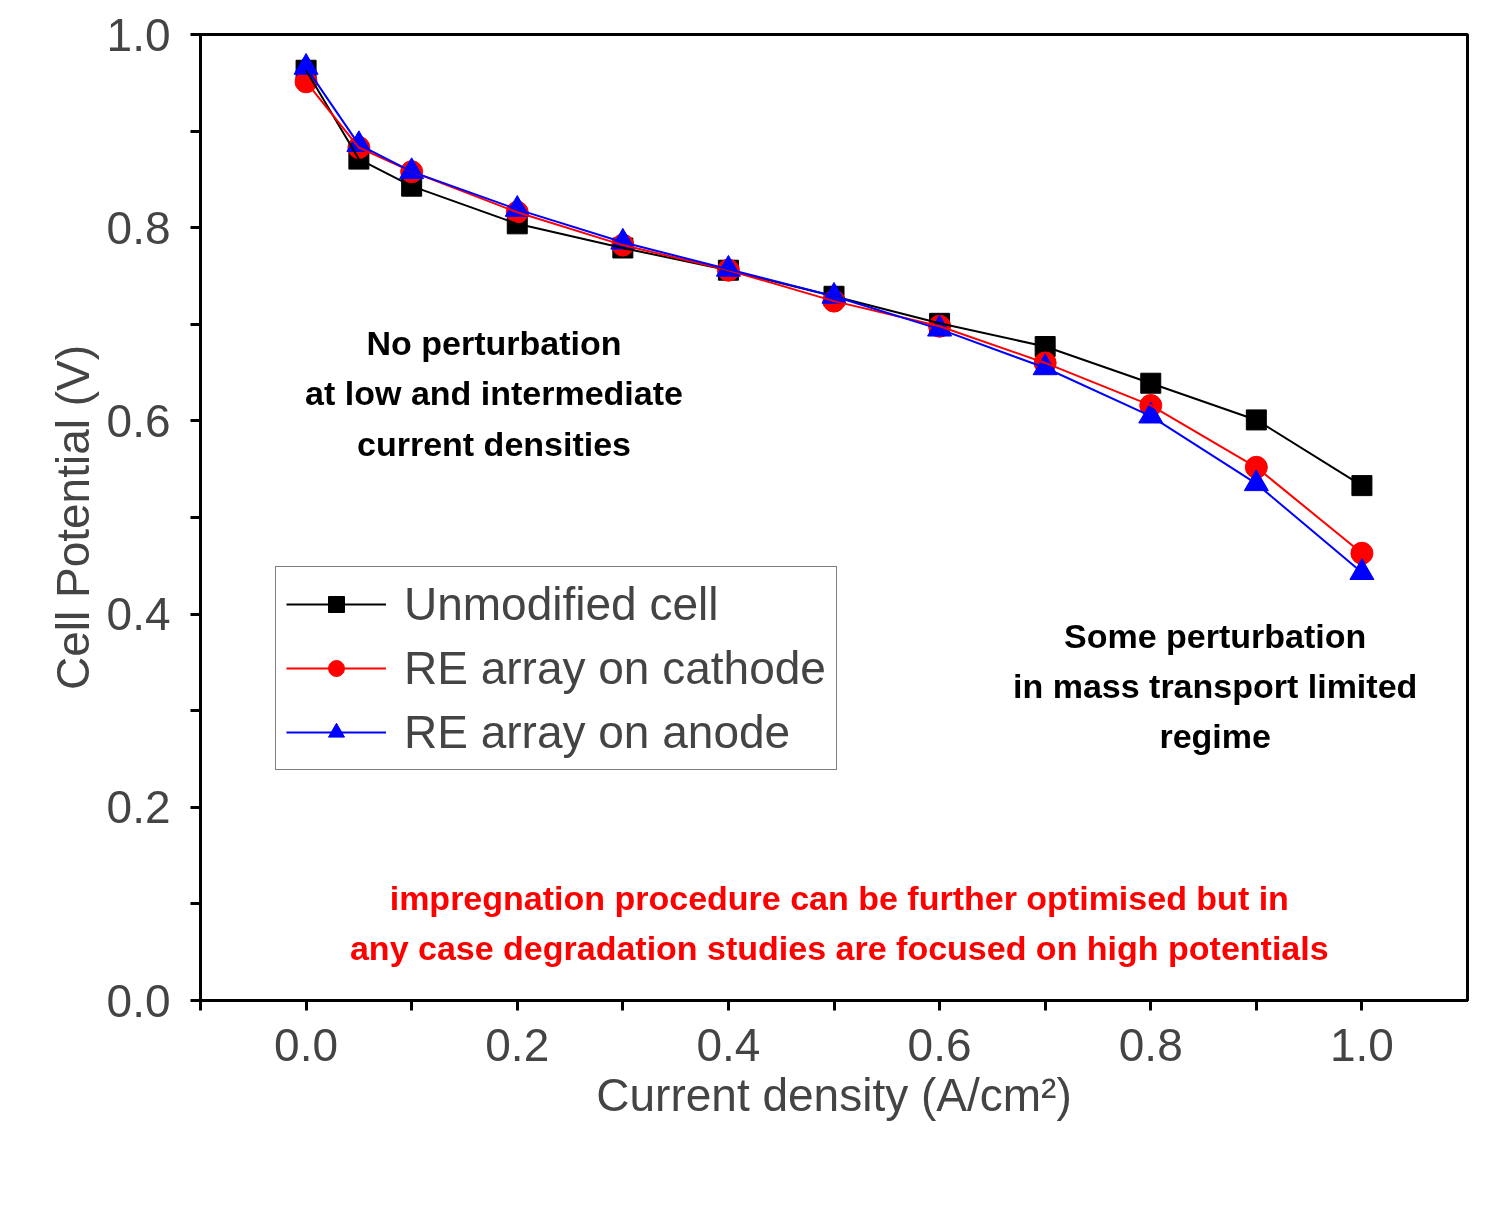 This screenshot has width=1494, height=1218. Describe the element at coordinates (138, 34) in the screenshot. I see `y-tick-label: 1.0` at that location.